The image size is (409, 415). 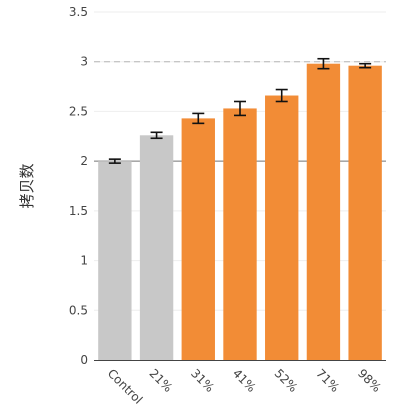 I want to click on y-tick-label: 1.5, so click(x=78, y=211).